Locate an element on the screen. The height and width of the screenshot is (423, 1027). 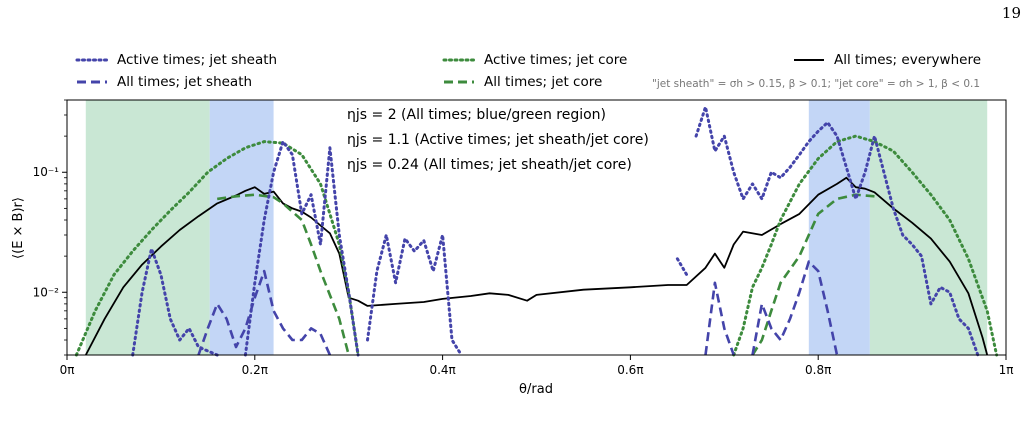
legend-label: All times; jet sheath is located at coordinates (185, 82).